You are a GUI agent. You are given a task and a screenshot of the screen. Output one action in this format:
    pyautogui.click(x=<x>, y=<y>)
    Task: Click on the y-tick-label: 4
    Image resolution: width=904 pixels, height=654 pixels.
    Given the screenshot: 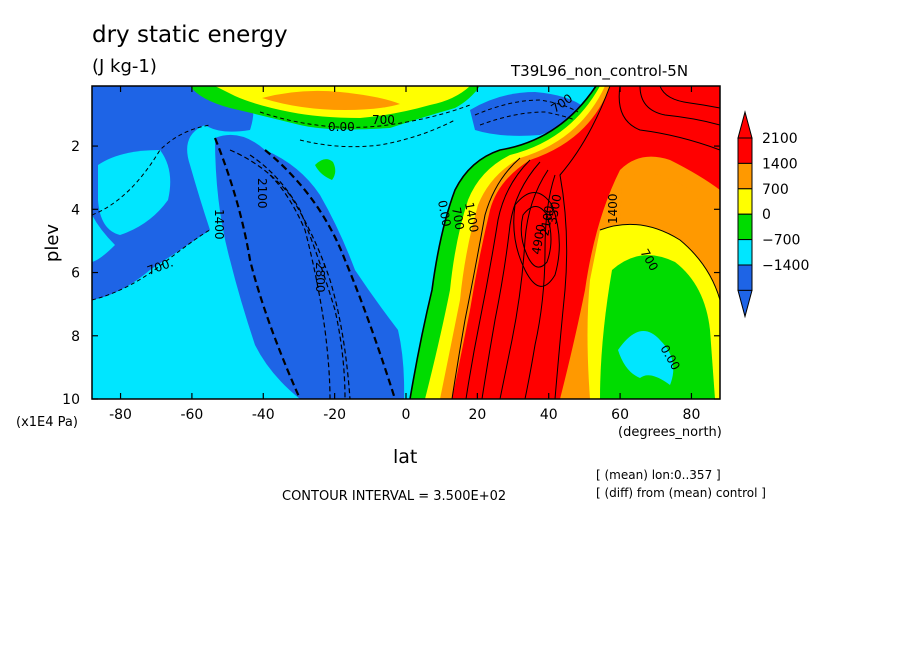 What is the action you would take?
    pyautogui.click(x=75, y=210)
    